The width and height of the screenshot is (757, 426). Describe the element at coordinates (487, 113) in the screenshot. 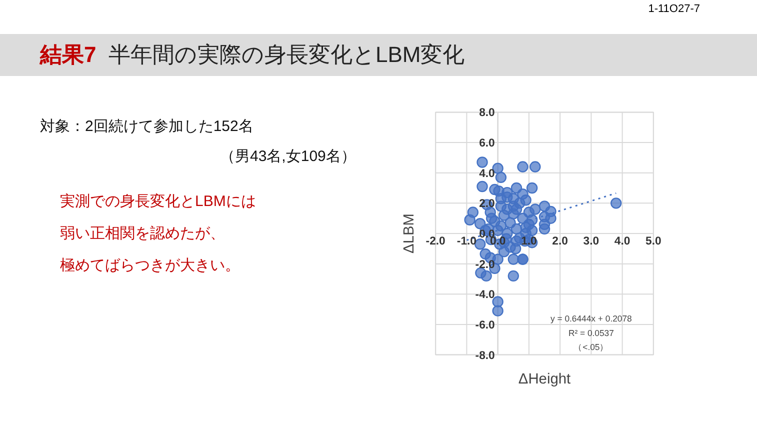

I see `y-tick-label: 8.0` at that location.